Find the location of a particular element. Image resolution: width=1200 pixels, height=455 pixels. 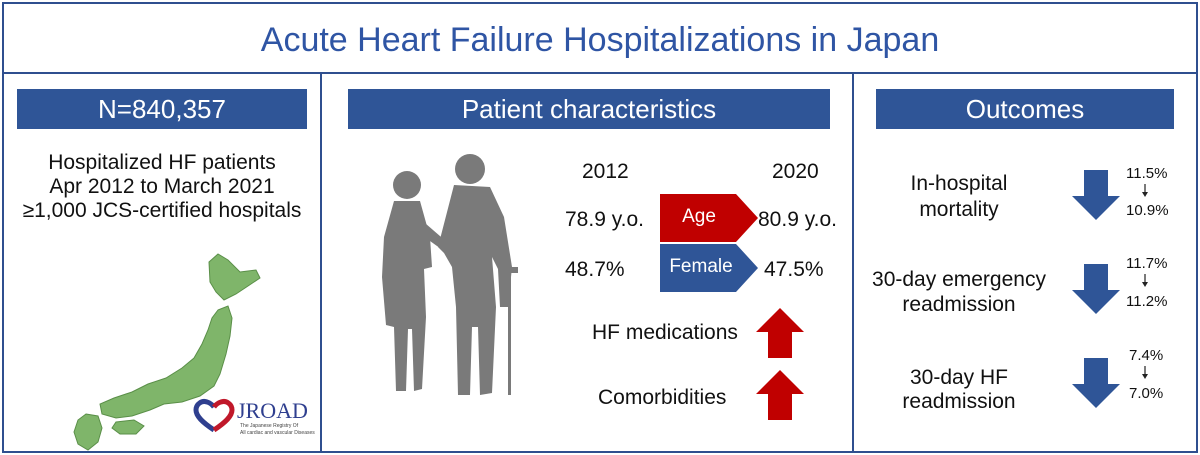

outcome-2-line-2: readmission is located at coordinates (959, 304).